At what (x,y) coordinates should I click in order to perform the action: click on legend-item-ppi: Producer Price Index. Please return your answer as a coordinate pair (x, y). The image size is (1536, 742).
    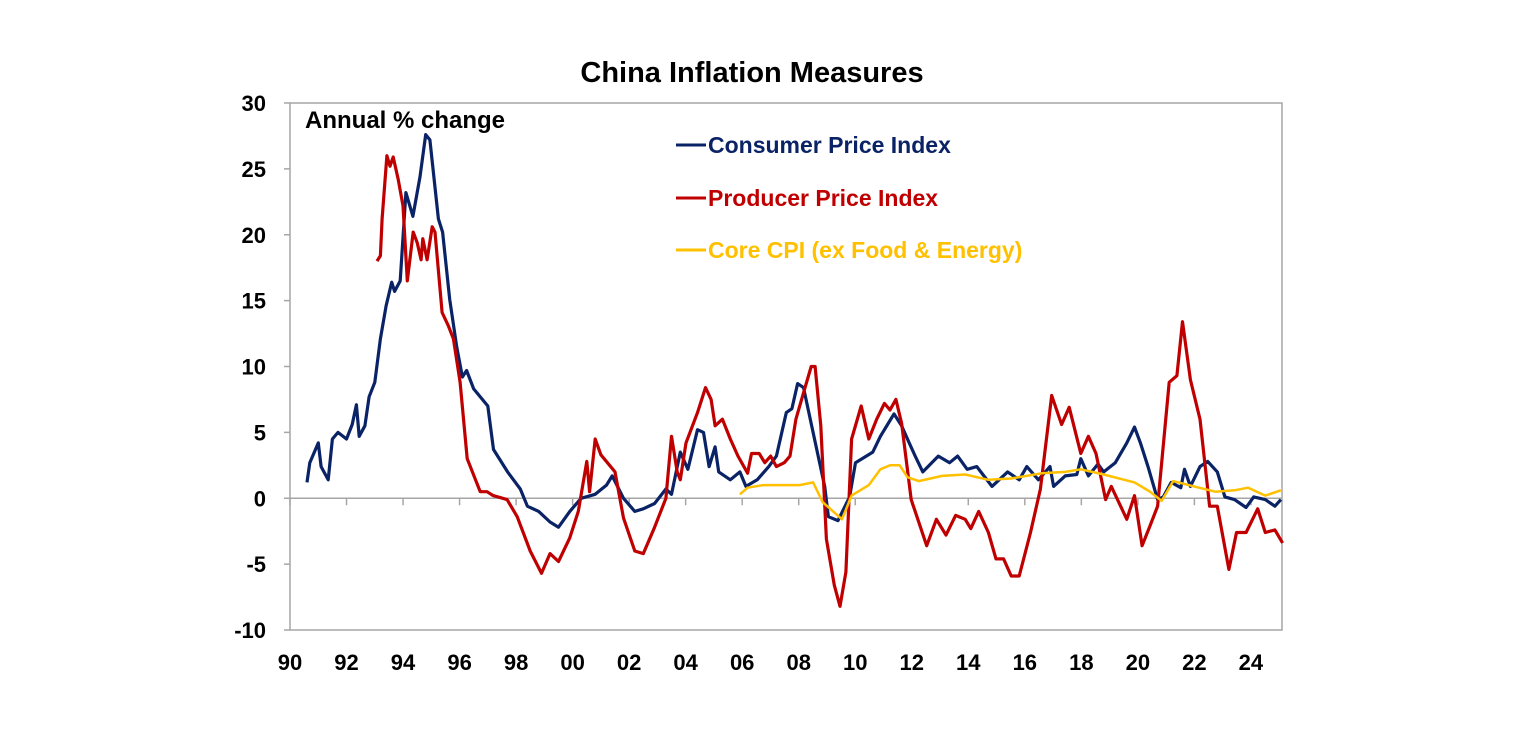
    Looking at the image, I should click on (807, 198).